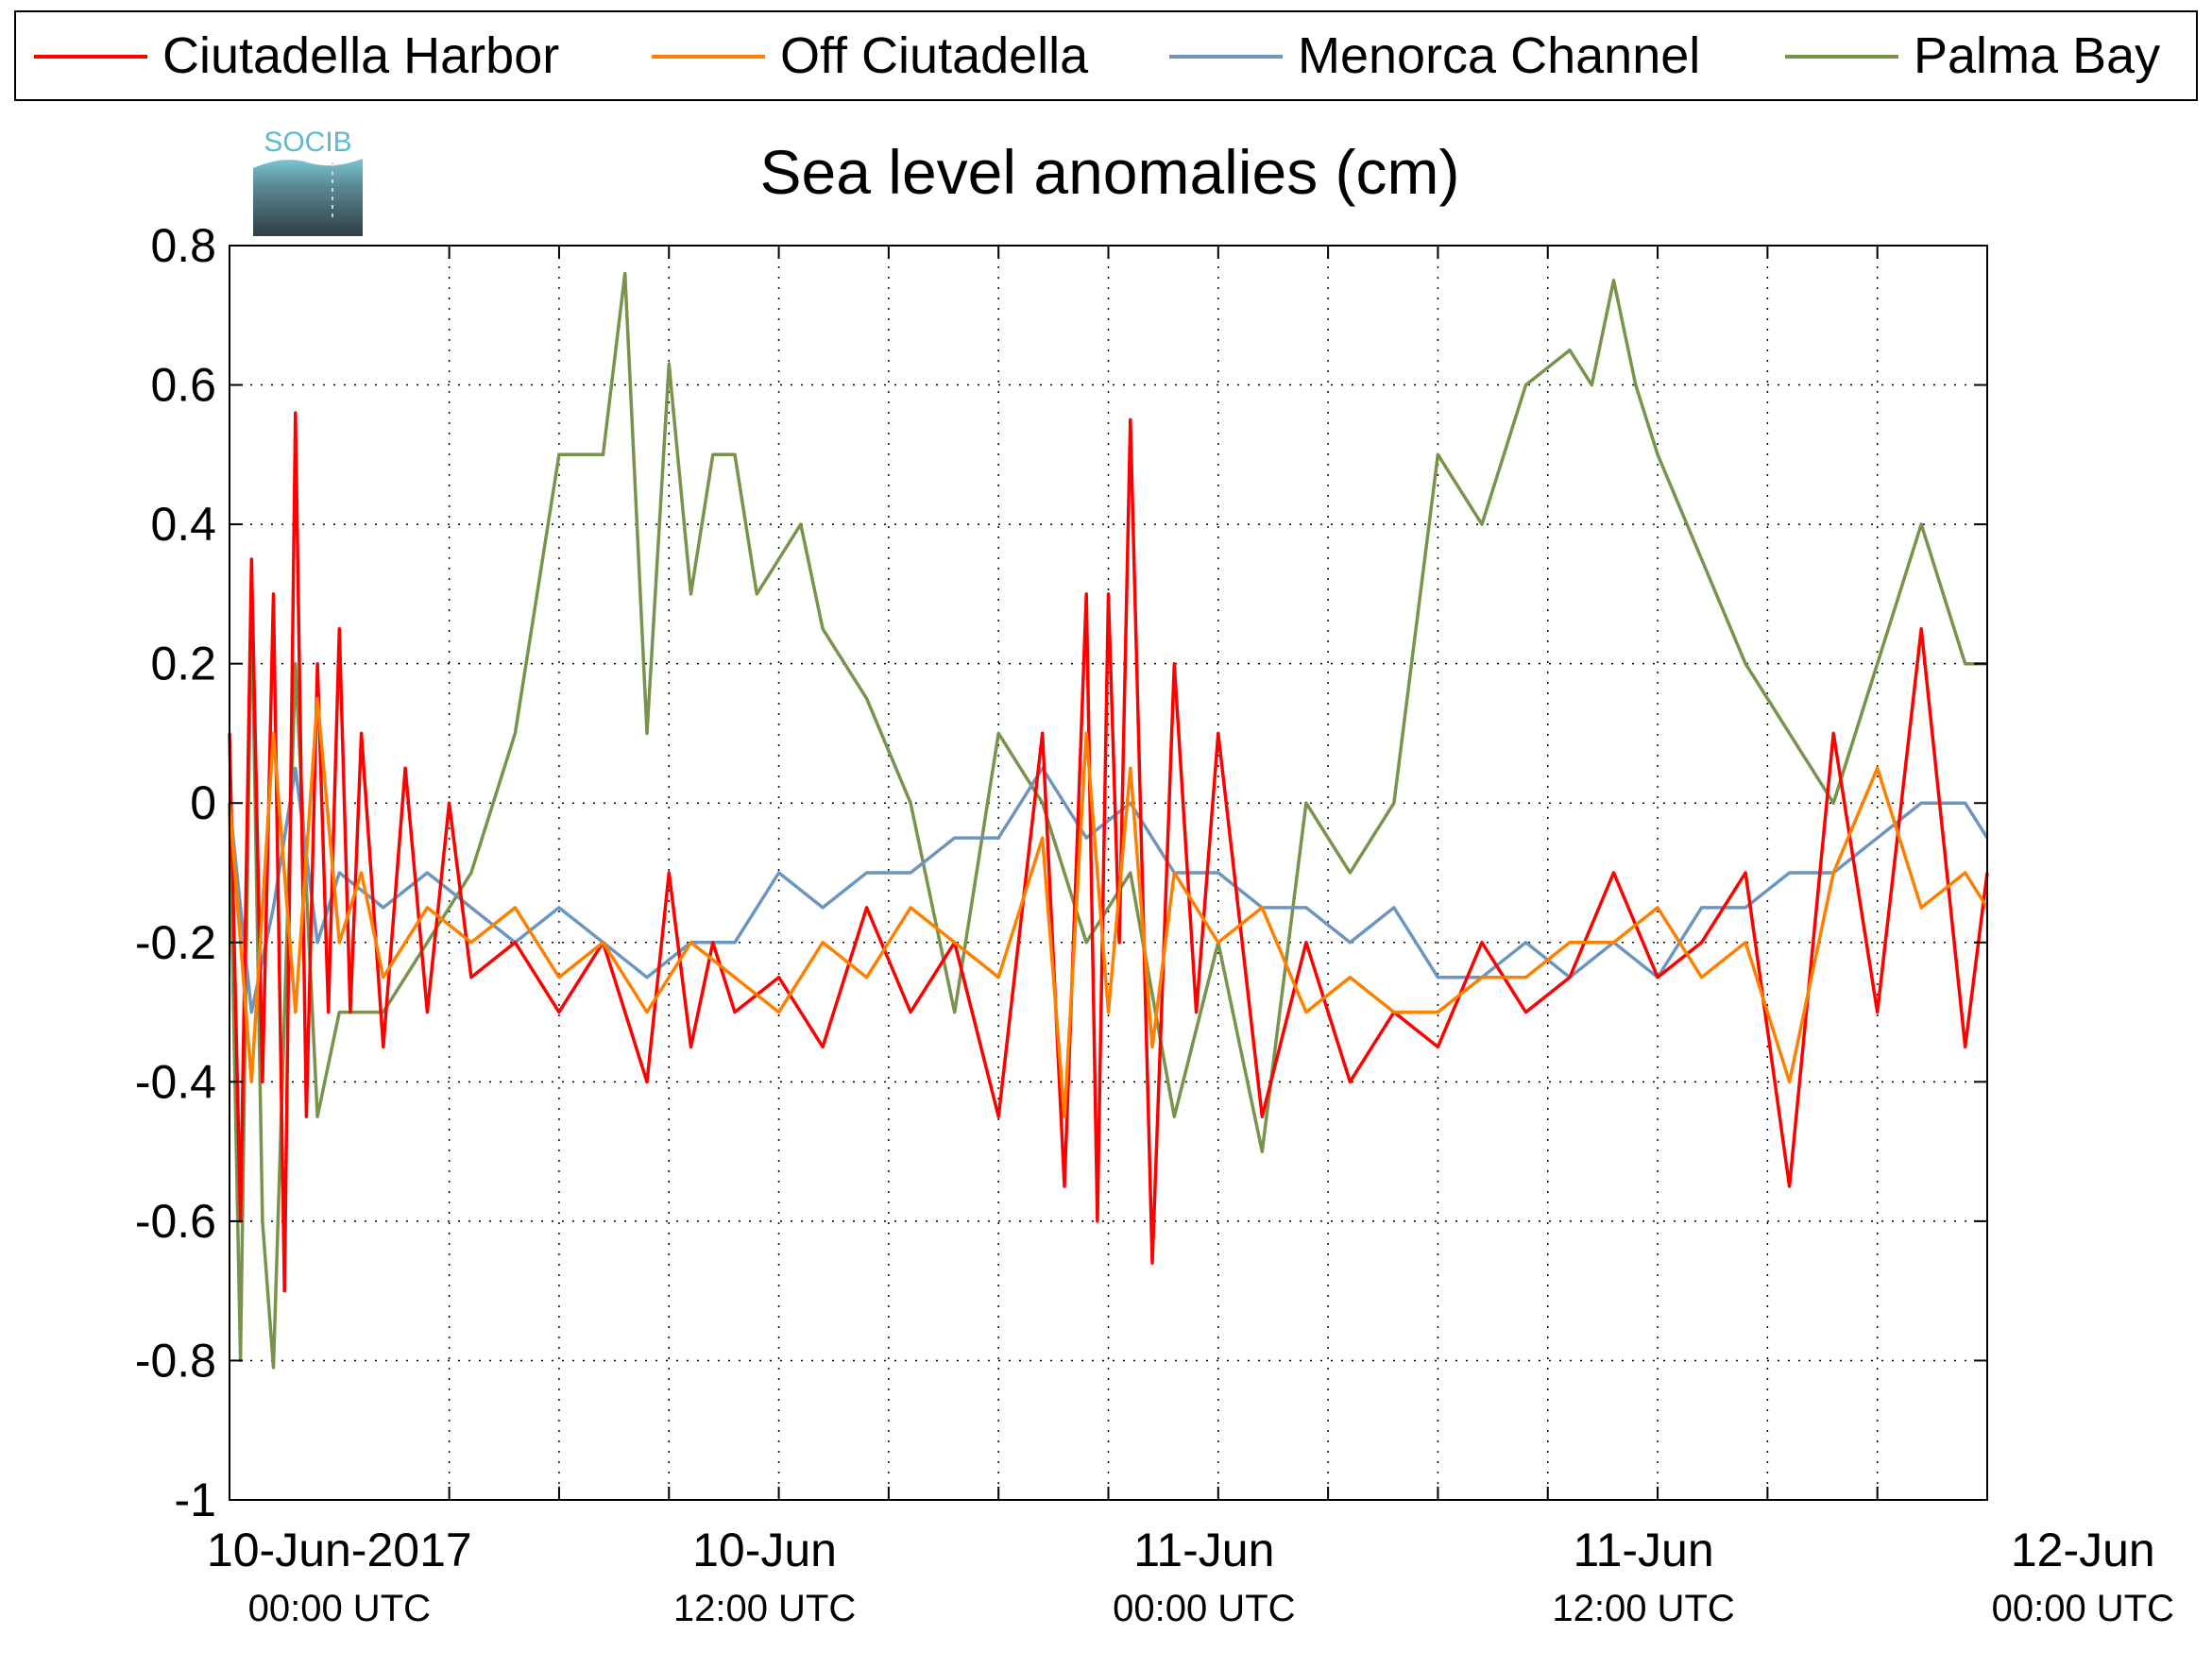 The image size is (2212, 1669). Describe the element at coordinates (2083, 1550) in the screenshot. I see `x-tick-label-date: 12-Jun` at that location.